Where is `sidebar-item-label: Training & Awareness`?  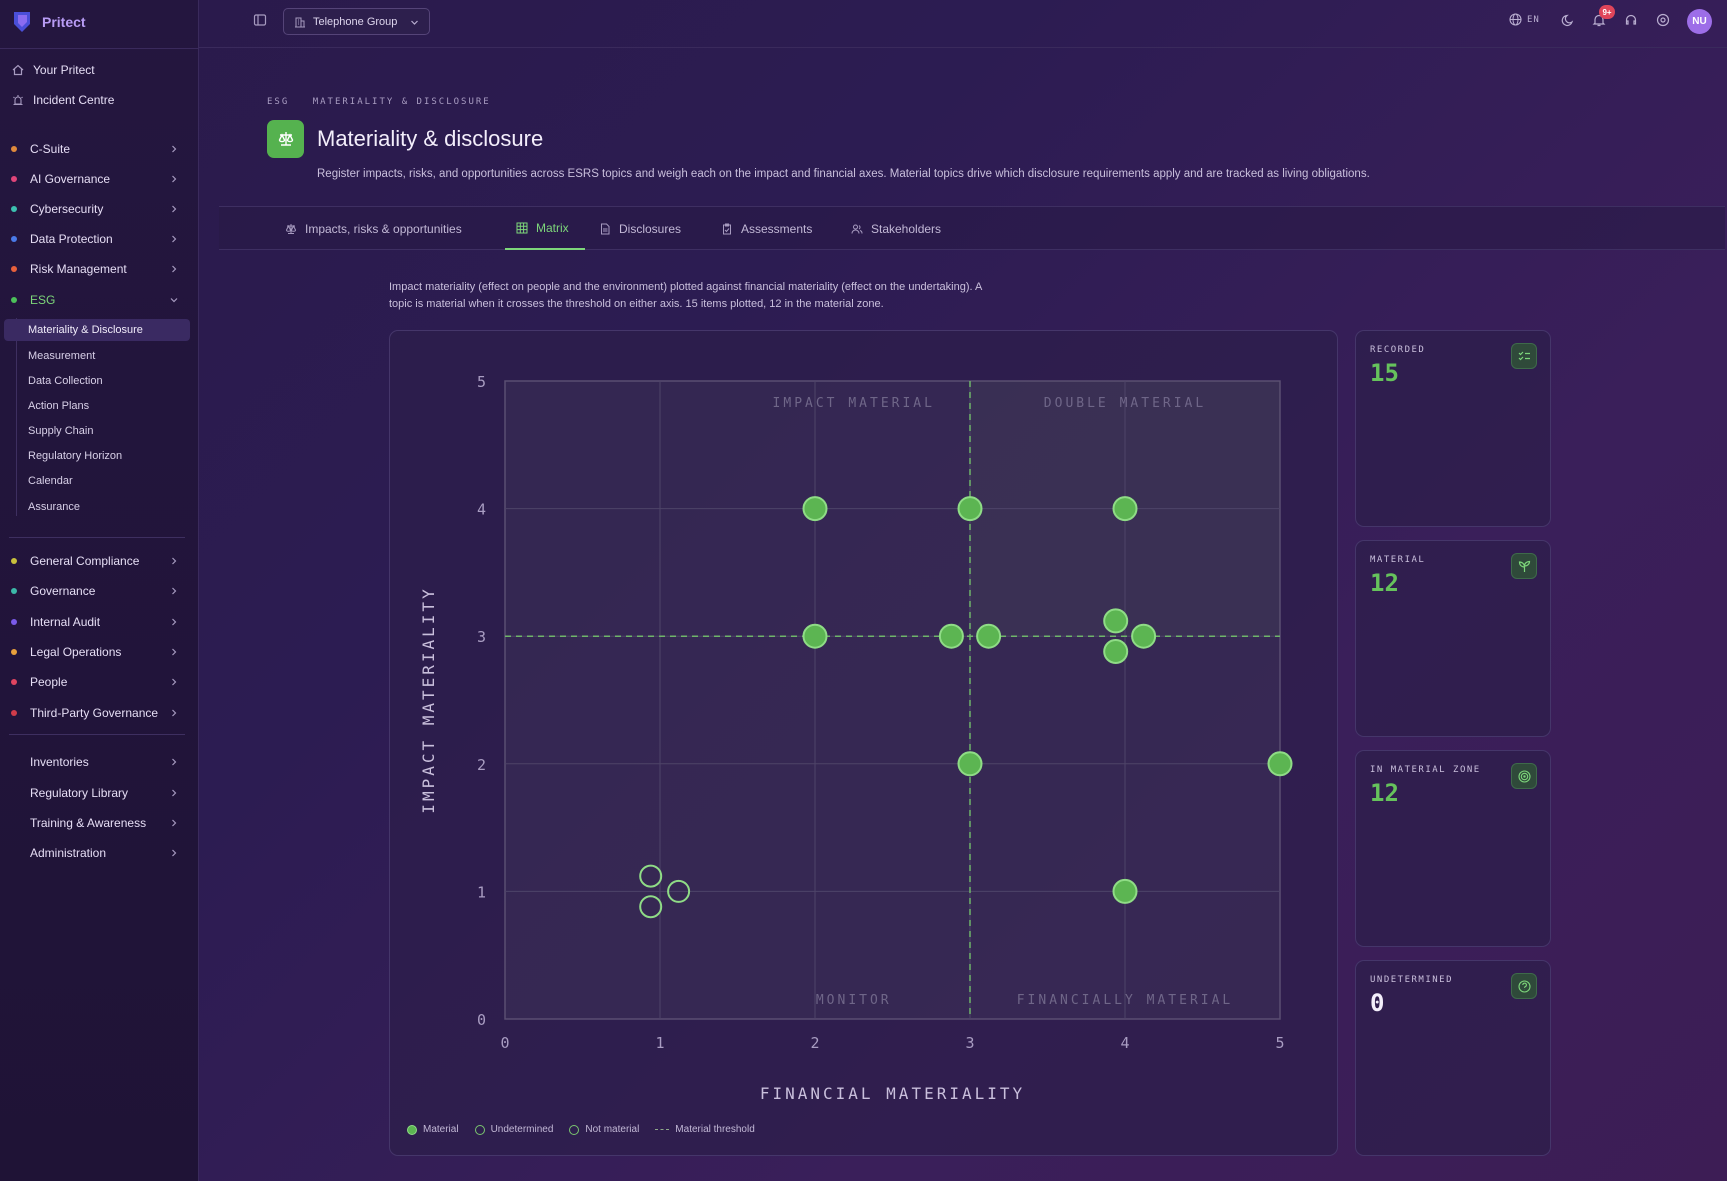 sidebar-item-label: Training & Awareness is located at coordinates (88, 823).